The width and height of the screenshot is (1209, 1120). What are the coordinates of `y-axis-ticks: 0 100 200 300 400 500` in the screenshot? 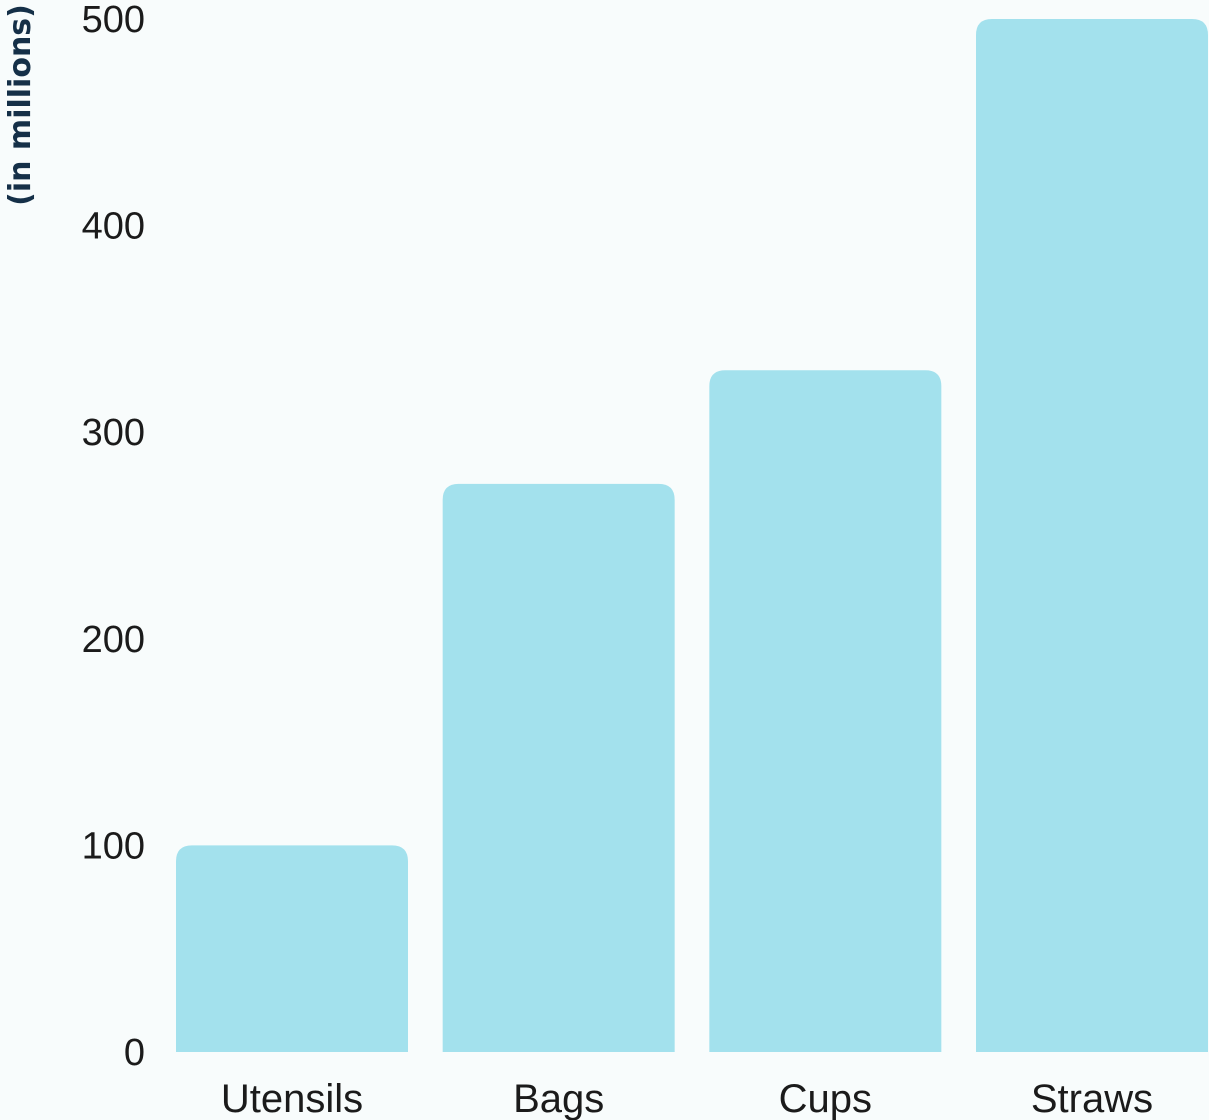 It's located at (113, 537).